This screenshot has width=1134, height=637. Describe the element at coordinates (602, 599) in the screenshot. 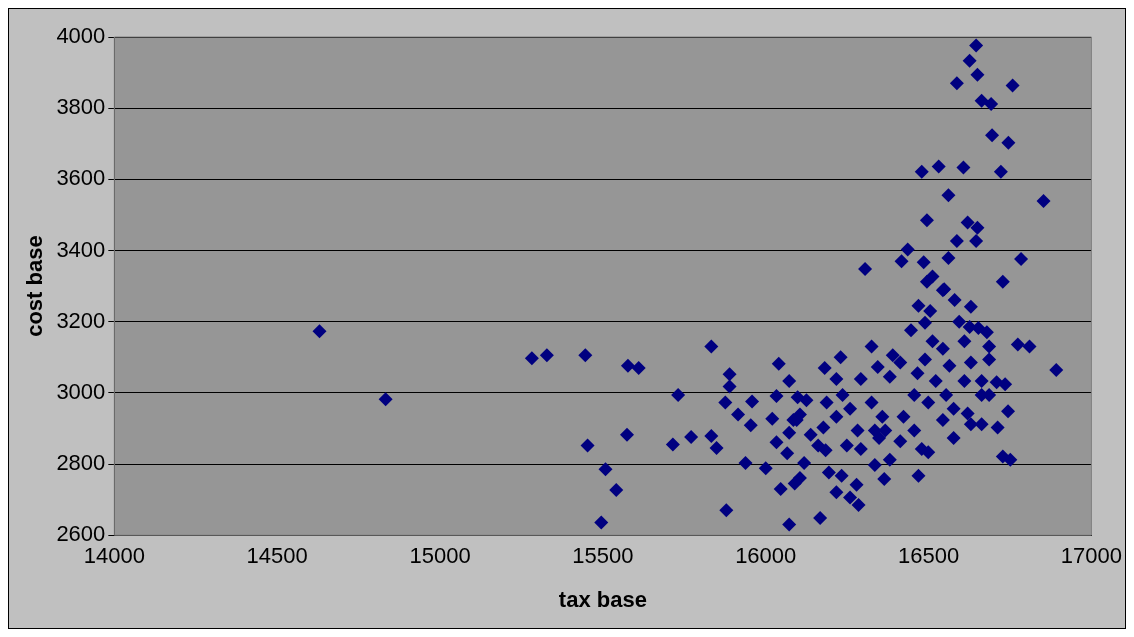

I see `x-axis-title: tax base` at that location.